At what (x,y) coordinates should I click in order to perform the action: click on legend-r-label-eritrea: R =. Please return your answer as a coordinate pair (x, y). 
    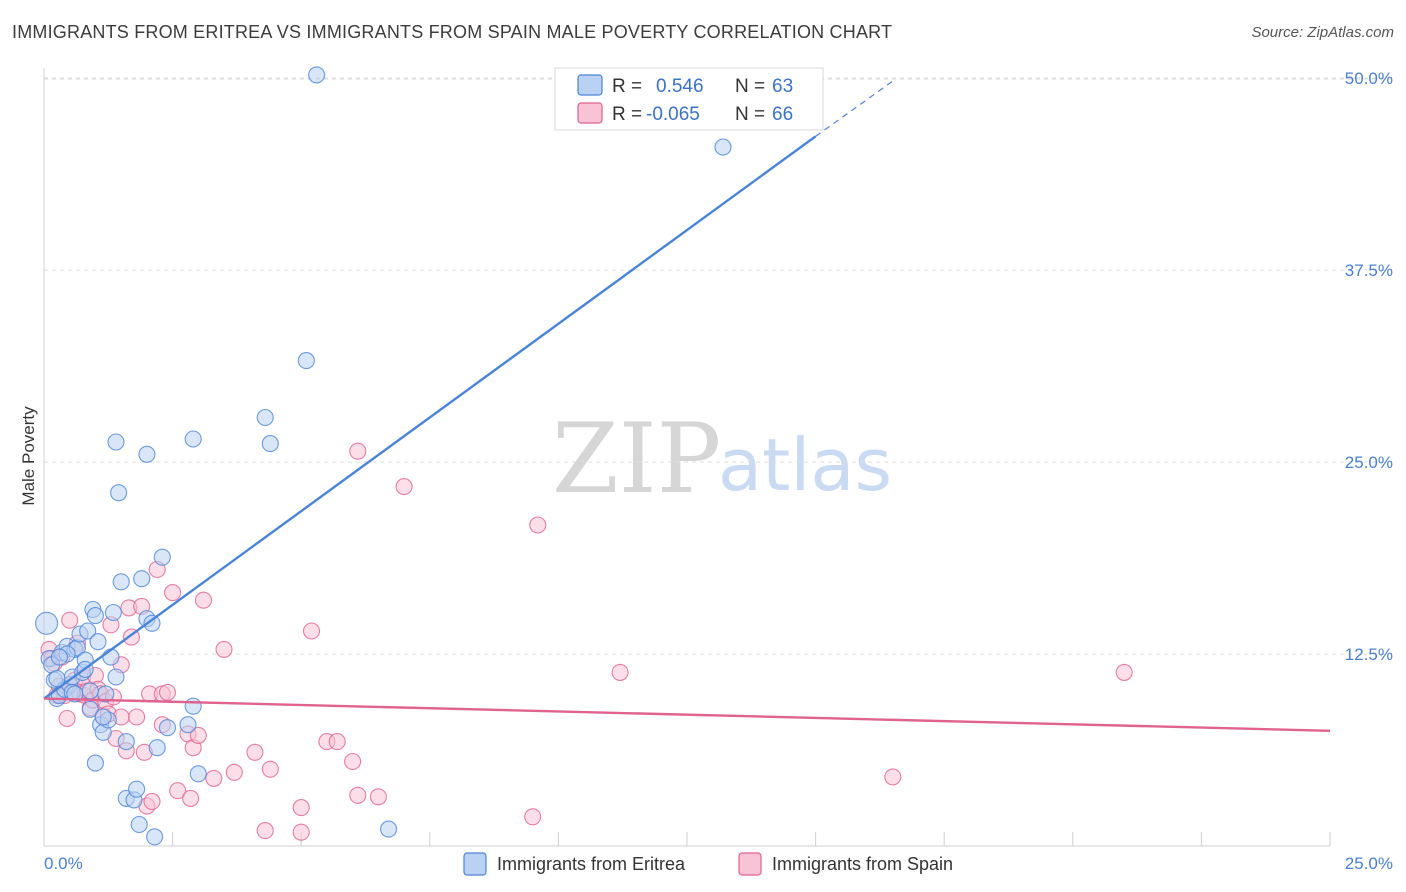
    Looking at the image, I should click on (627, 86).